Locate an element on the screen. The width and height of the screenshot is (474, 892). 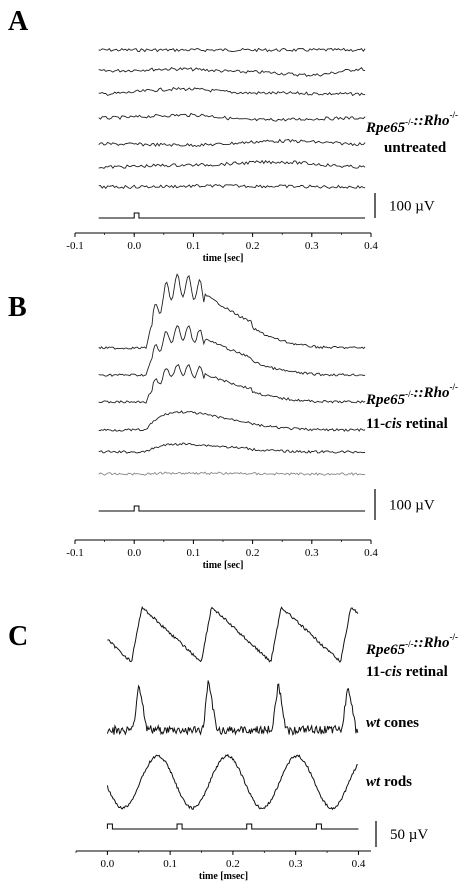
panel-c-x-tick-label: 0.4 is located at coordinates (359, 864).